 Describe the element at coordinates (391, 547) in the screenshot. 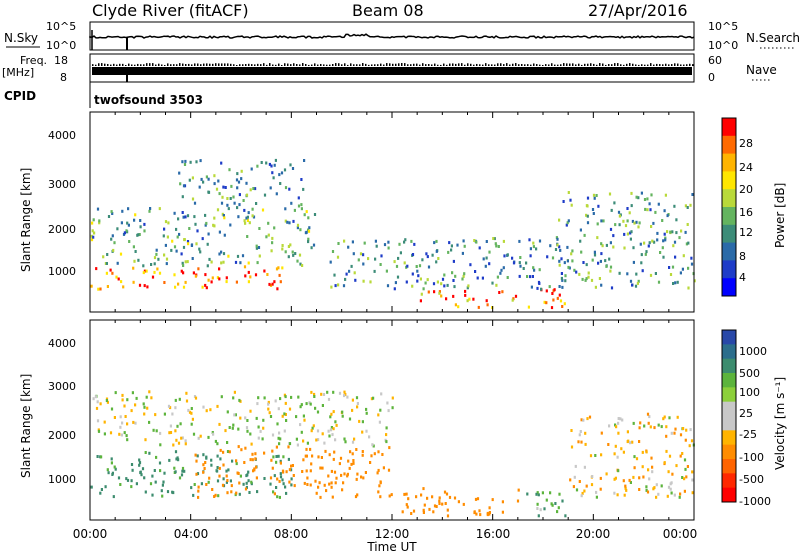

I see `xlabel: Time UT` at that location.